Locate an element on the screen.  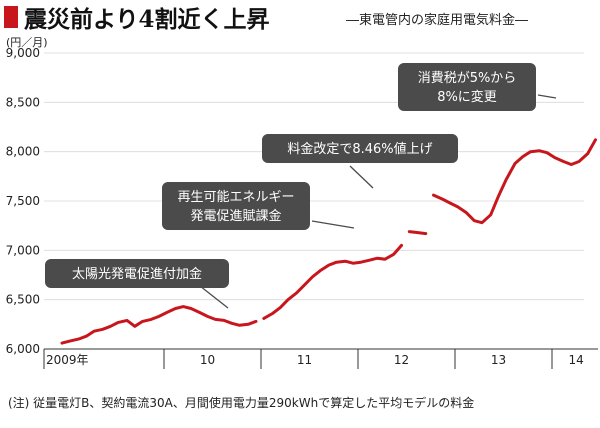
x-axis: 2009年 10 11 12 13 14 is located at coordinates (320, 358).